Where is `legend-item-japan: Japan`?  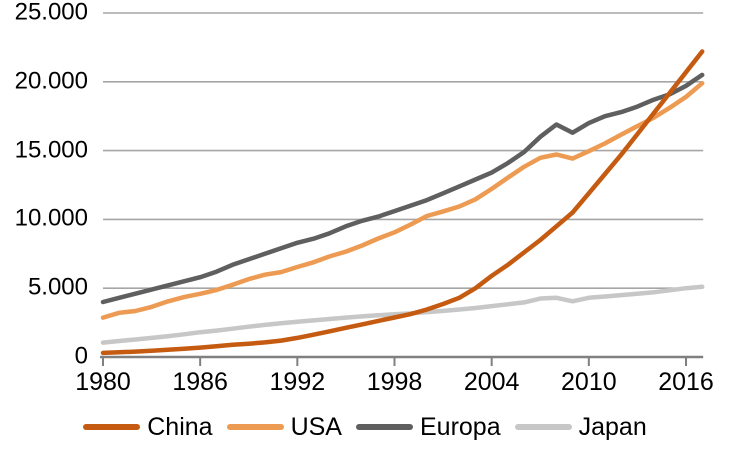
legend-item-japan: Japan is located at coordinates (580, 427).